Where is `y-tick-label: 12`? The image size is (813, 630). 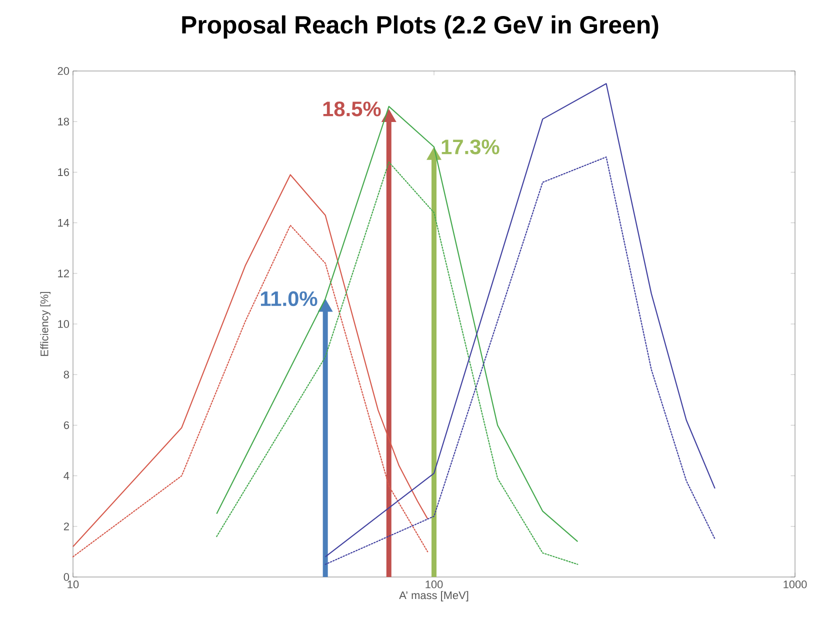
y-tick-label: 12 is located at coordinates (63, 274).